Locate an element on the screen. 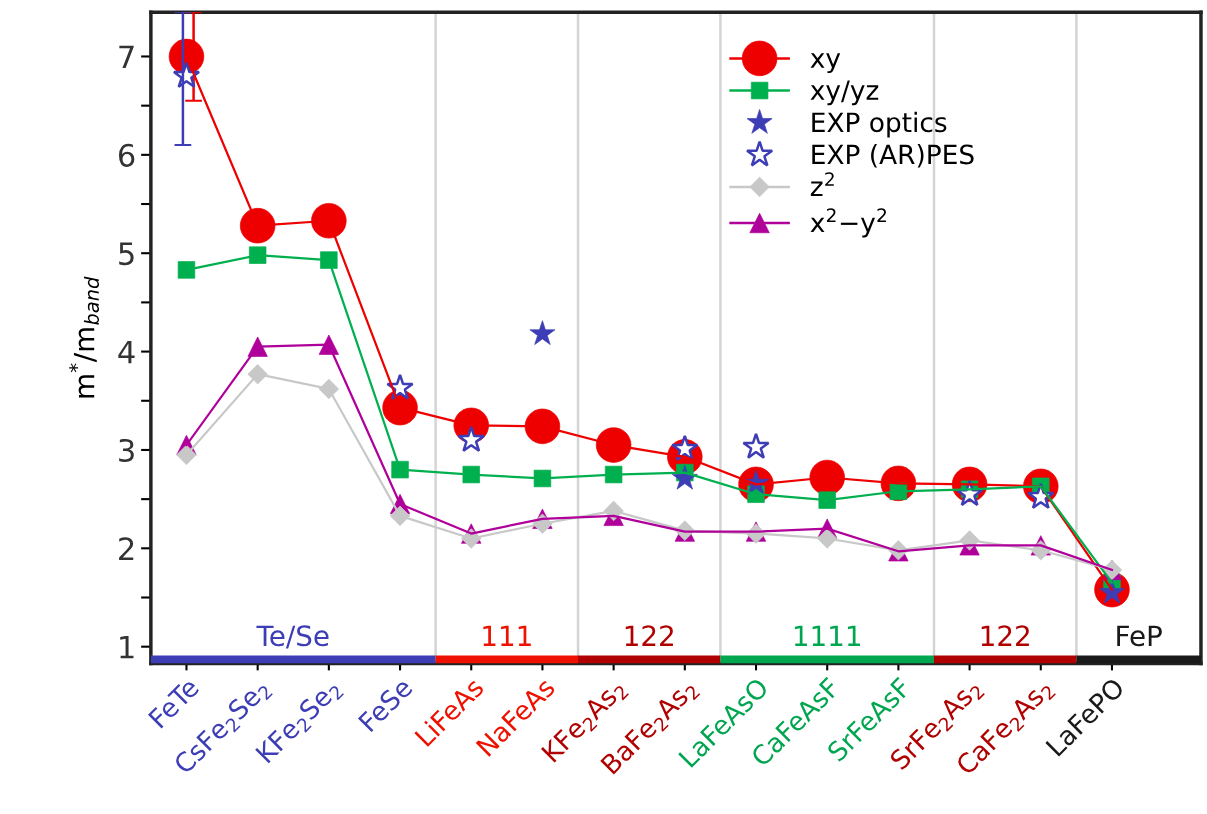 This screenshot has height=814, width=1207. annotation: Te/Se is located at coordinates (292, 637).